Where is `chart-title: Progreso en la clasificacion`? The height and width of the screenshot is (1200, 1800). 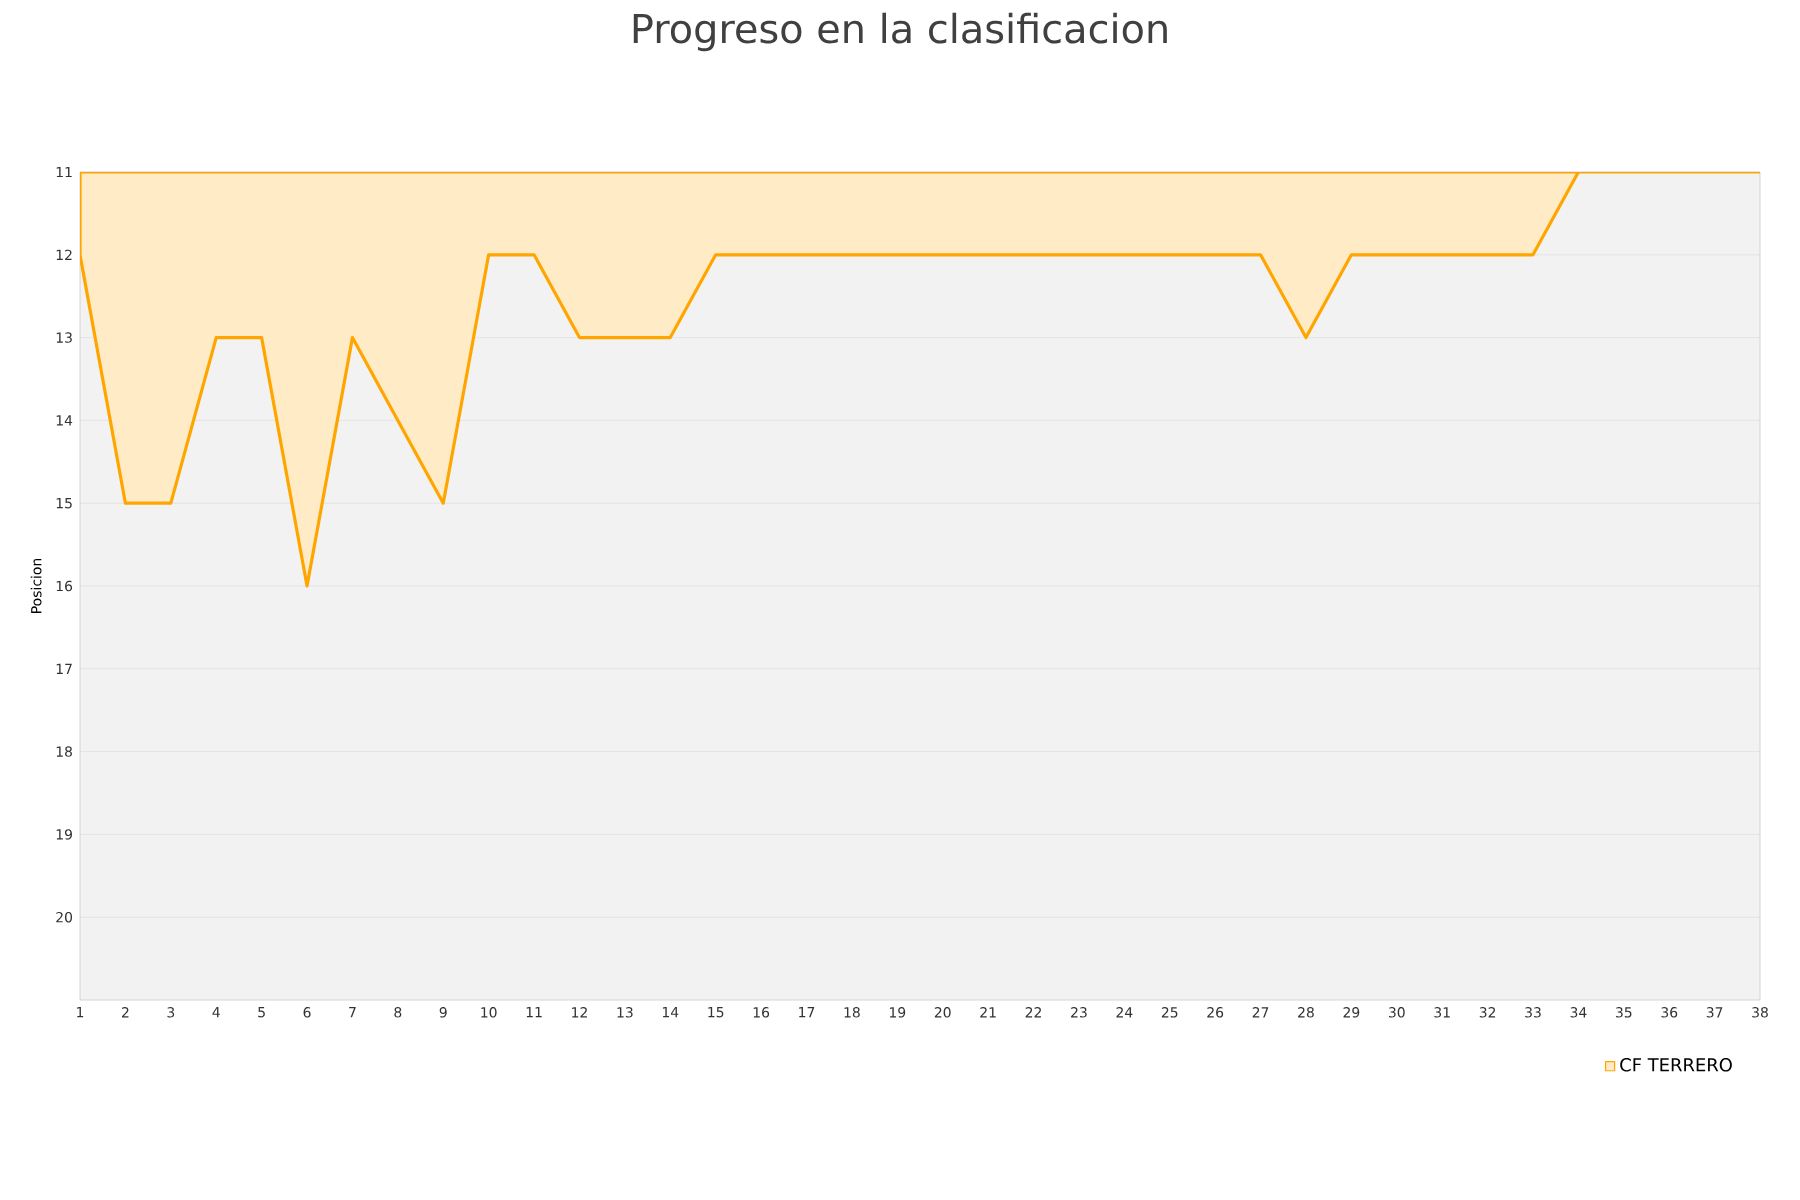 chart-title: Progreso en la clasificacion is located at coordinates (900, 32).